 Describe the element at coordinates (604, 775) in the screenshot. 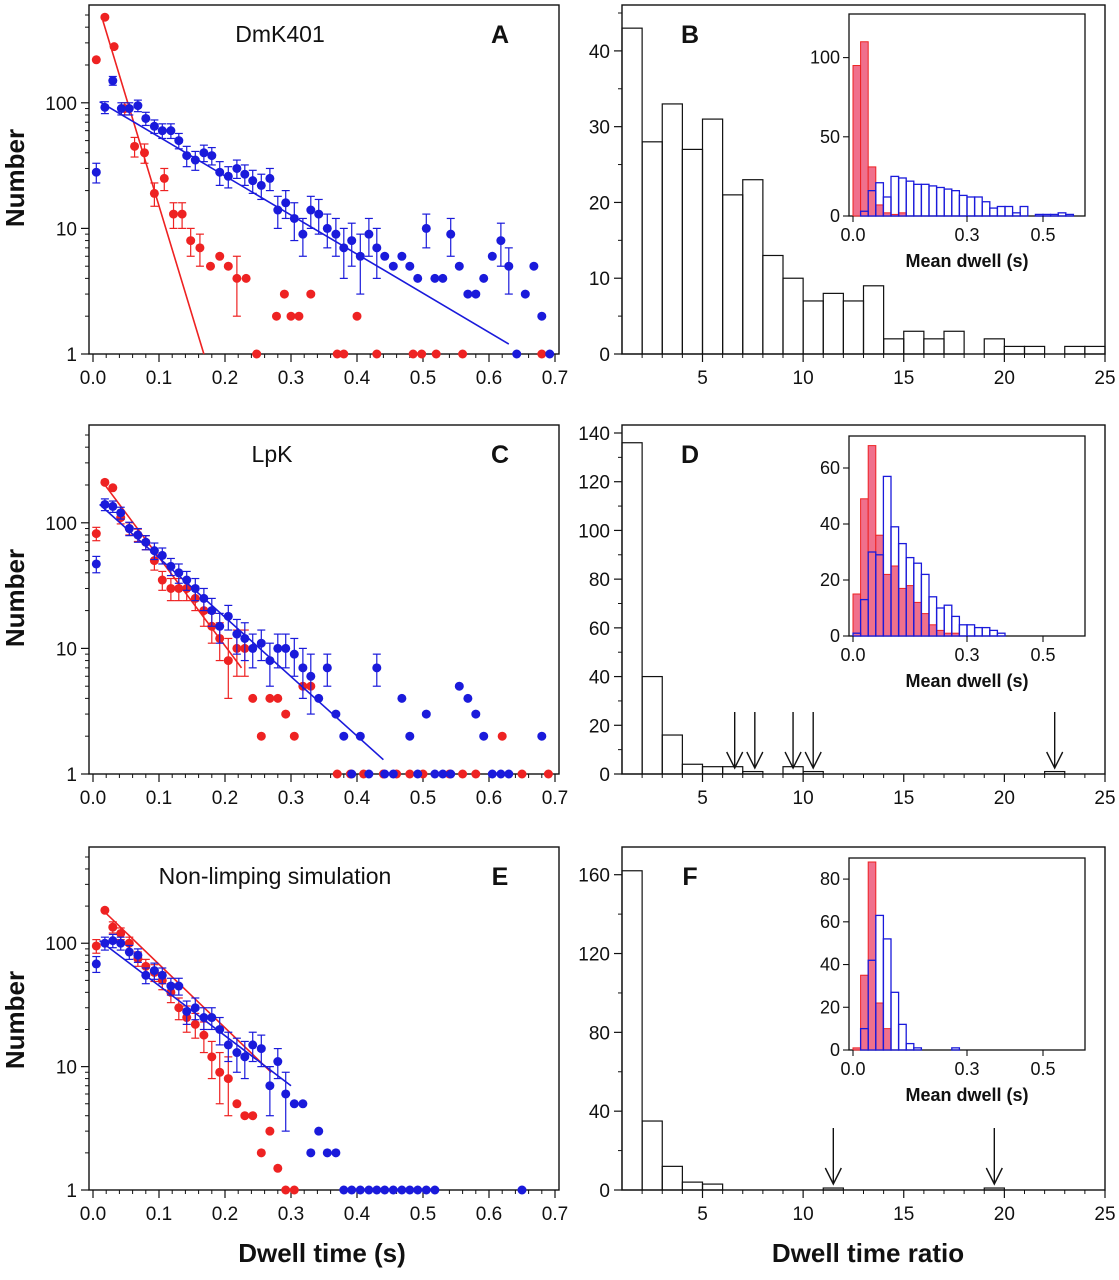

I see `y-tick-label: 0` at that location.